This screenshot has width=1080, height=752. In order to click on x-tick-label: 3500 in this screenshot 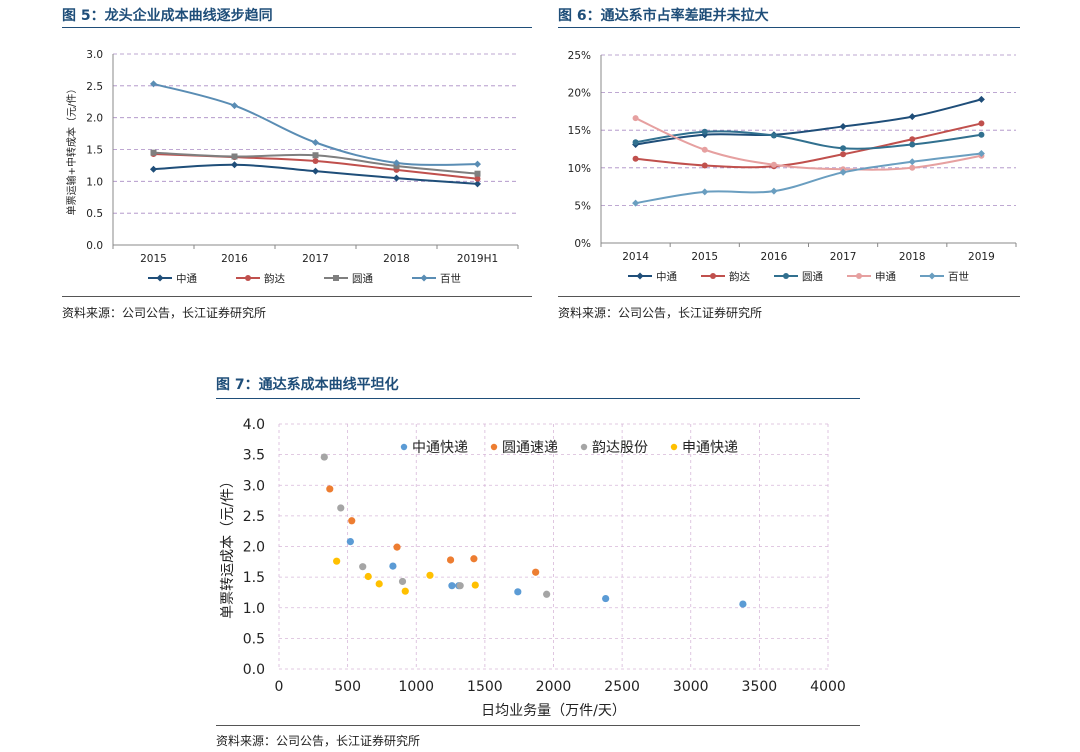, I will do `click(760, 687)`.